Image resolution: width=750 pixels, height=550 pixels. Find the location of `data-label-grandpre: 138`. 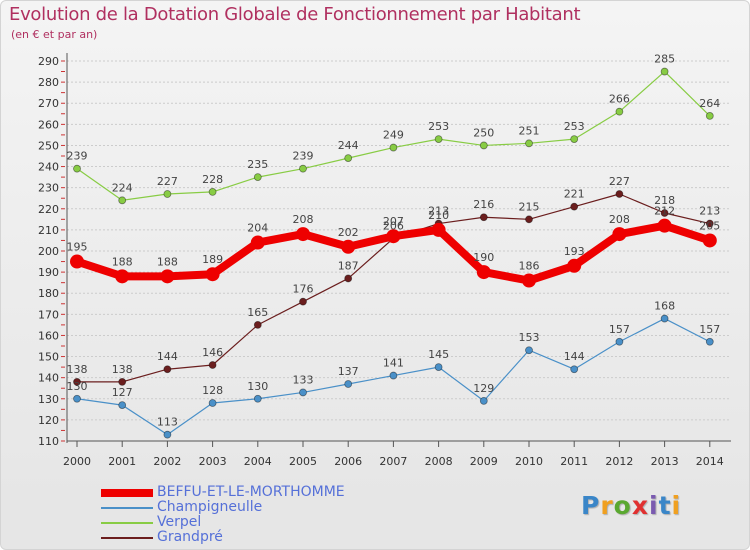

data-label-grandpre: 138 is located at coordinates (77, 369).